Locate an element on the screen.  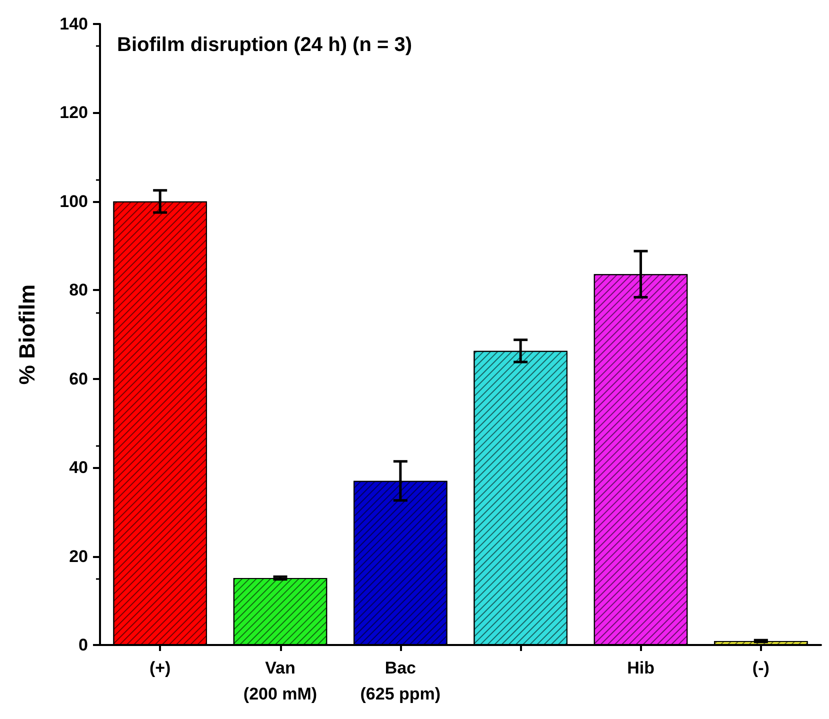
x-tick-label: Bac (625 ppm) is located at coordinates (400, 681).